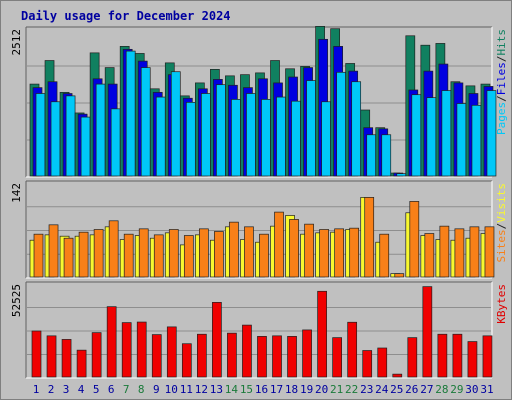  I want to click on legend-entry: KBytes, so click(501, 304).